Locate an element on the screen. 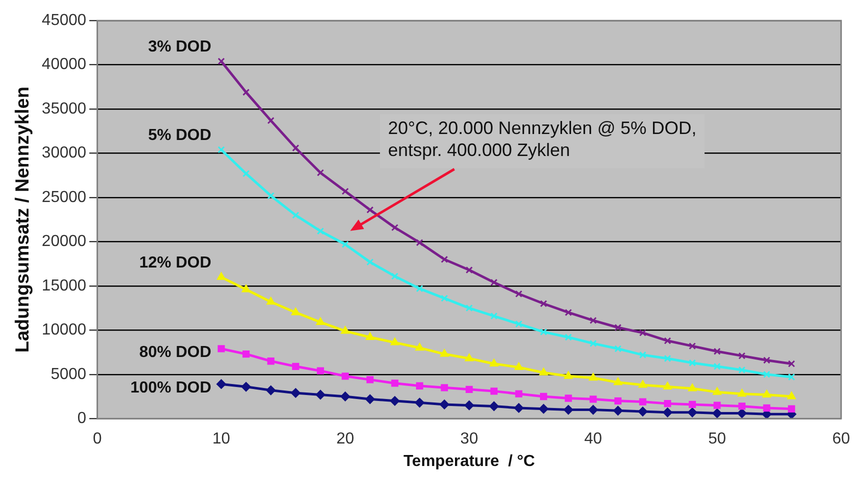 The image size is (861, 479). y-tick-label: 15000 is located at coordinates (64, 285).